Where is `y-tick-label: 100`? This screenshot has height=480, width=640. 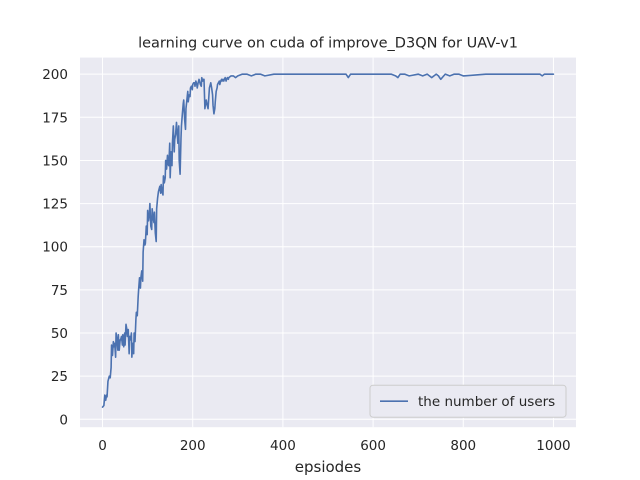 y-tick-label: 100 is located at coordinates (55, 248).